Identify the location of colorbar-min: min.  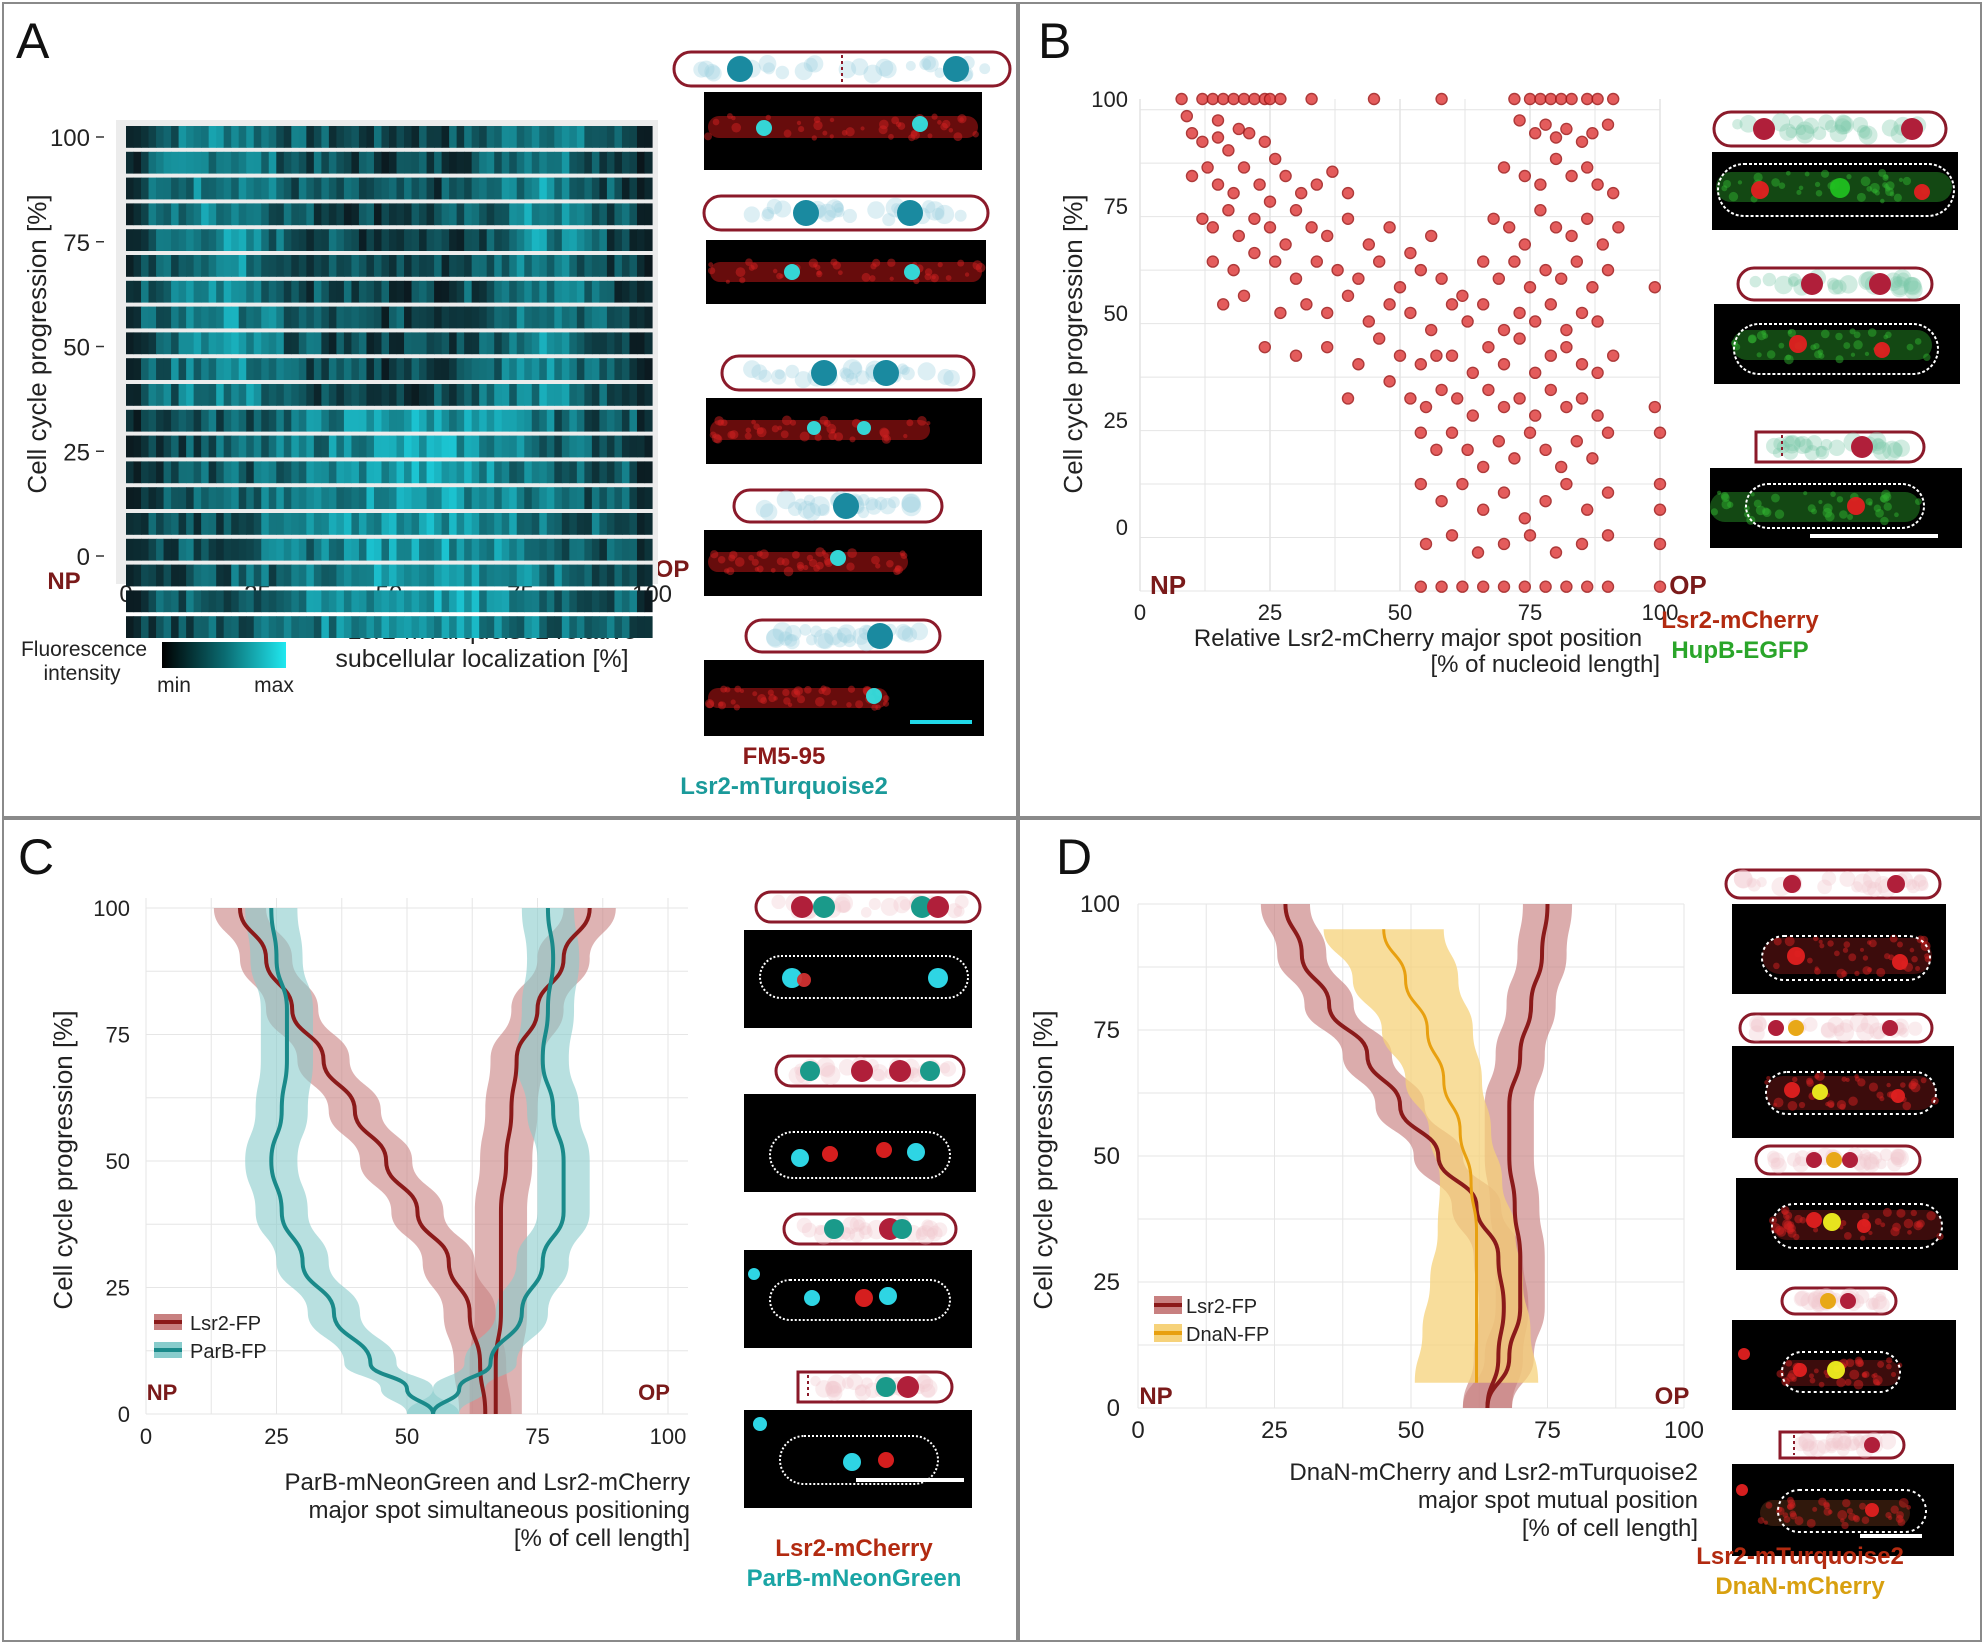
(174, 685).